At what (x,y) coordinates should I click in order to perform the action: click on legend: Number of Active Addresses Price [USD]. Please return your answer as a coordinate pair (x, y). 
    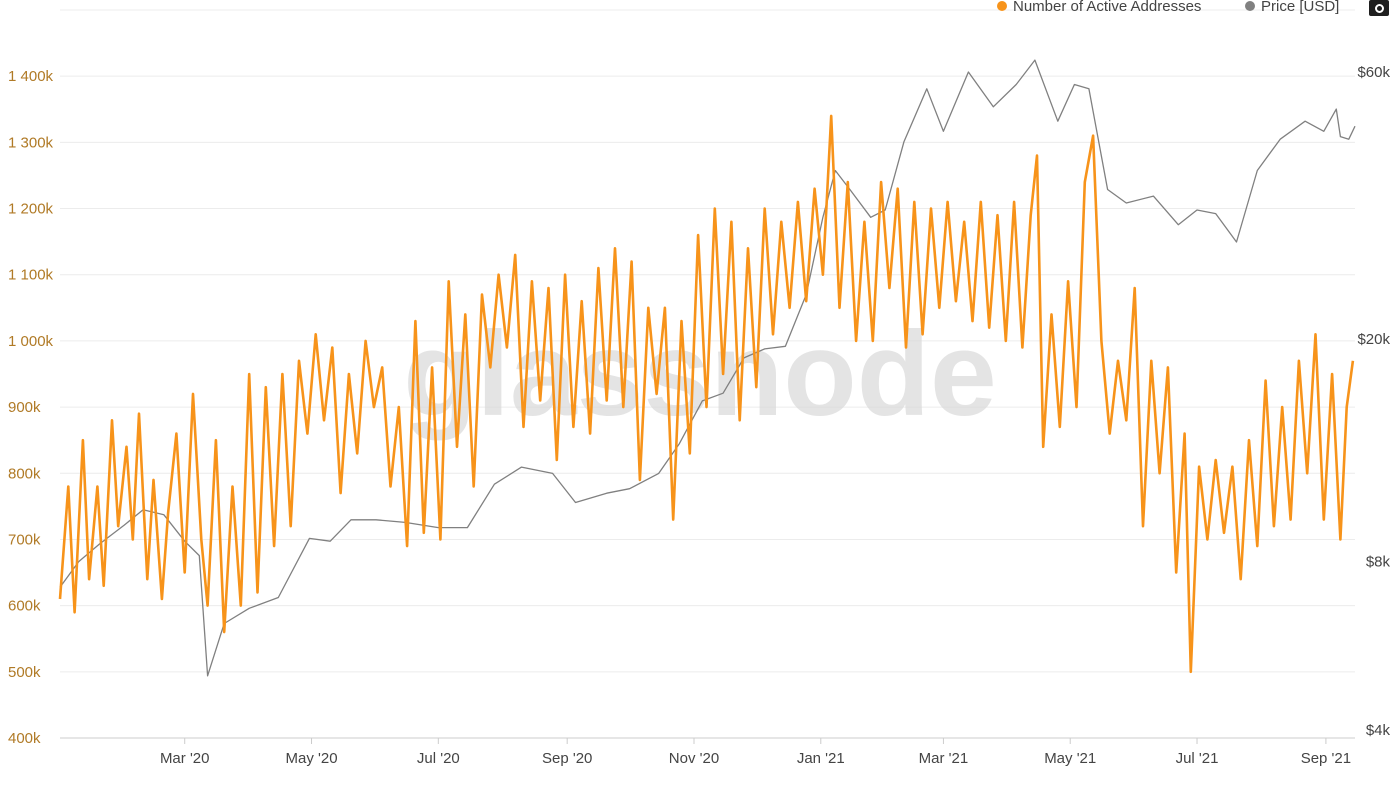
    Looking at the image, I should click on (1168, 7).